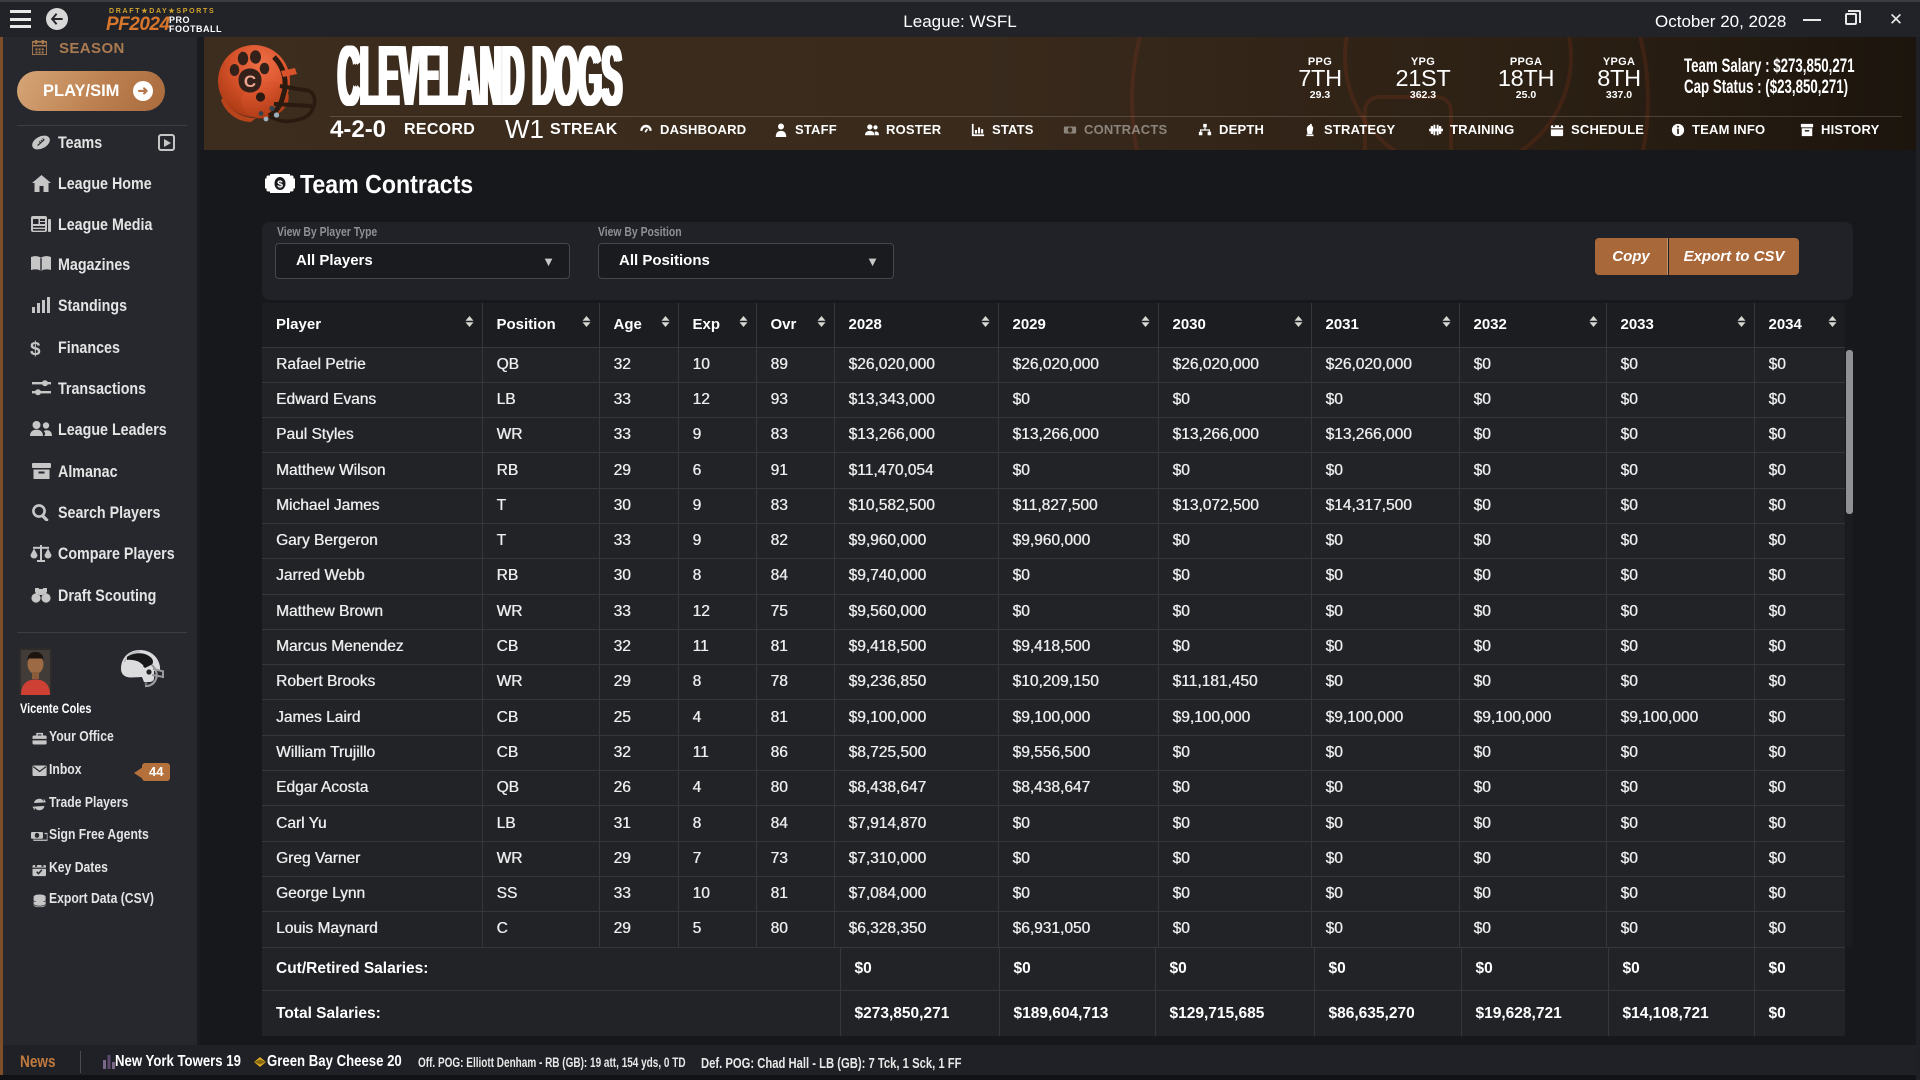 Image resolution: width=1920 pixels, height=1080 pixels. What do you see at coordinates (250, 81) in the screenshot?
I see `svg-text: C` at bounding box center [250, 81].